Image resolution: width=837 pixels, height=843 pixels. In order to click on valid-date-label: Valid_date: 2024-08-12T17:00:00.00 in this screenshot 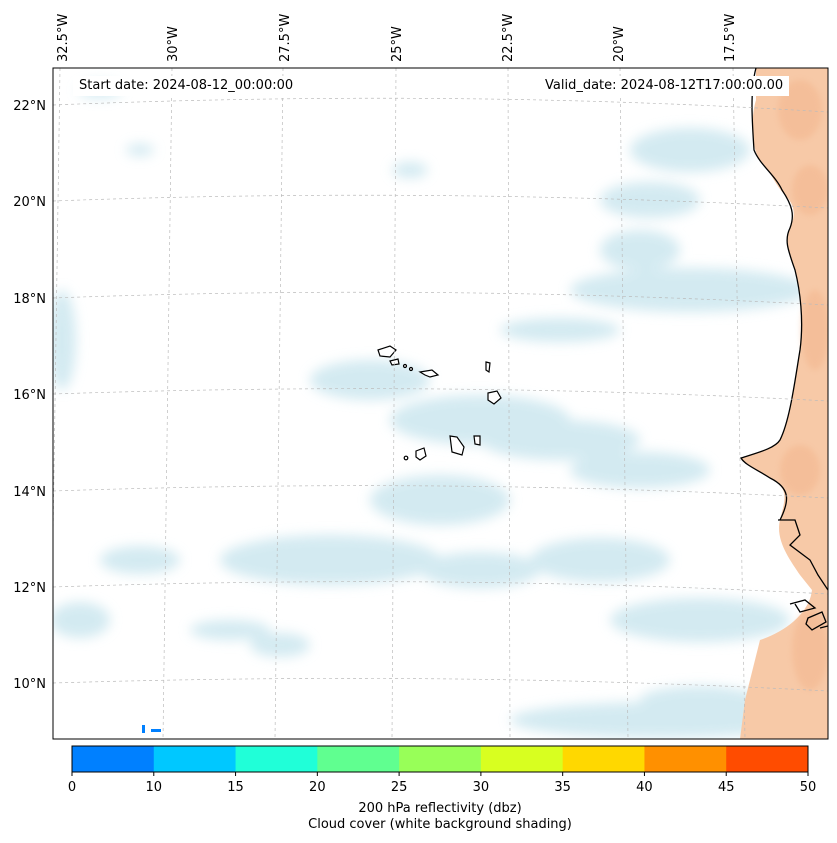, I will do `click(664, 86)`.